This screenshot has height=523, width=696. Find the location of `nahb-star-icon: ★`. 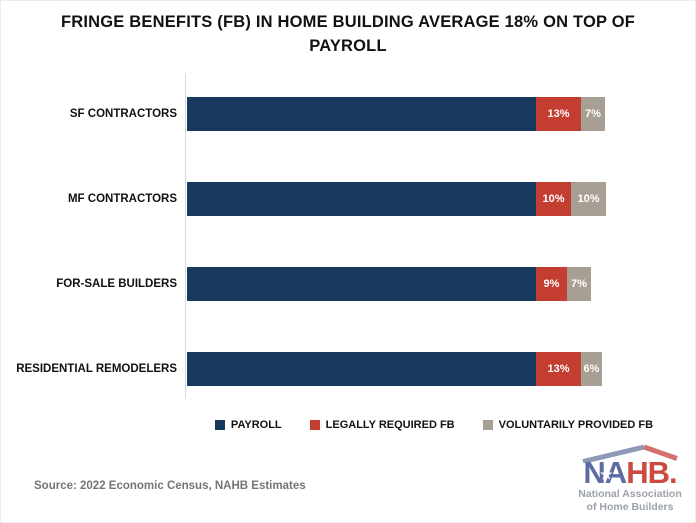

nahb-star-icon: ★ is located at coordinates (606, 474).